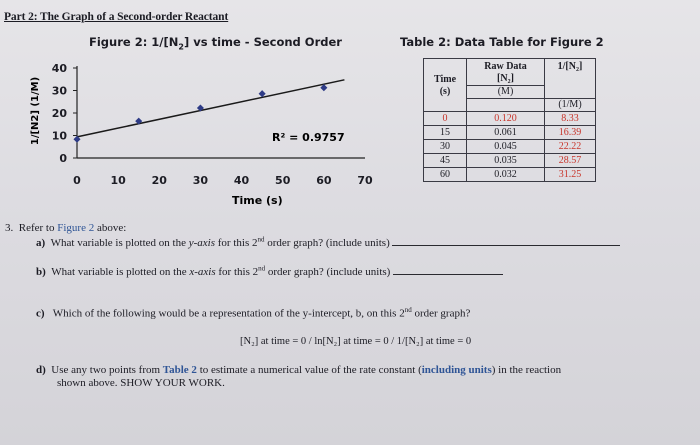 The height and width of the screenshot is (445, 700). Describe the element at coordinates (502, 42) in the screenshot. I see `table-caption: Table 2: Data Table for Figure 2` at that location.